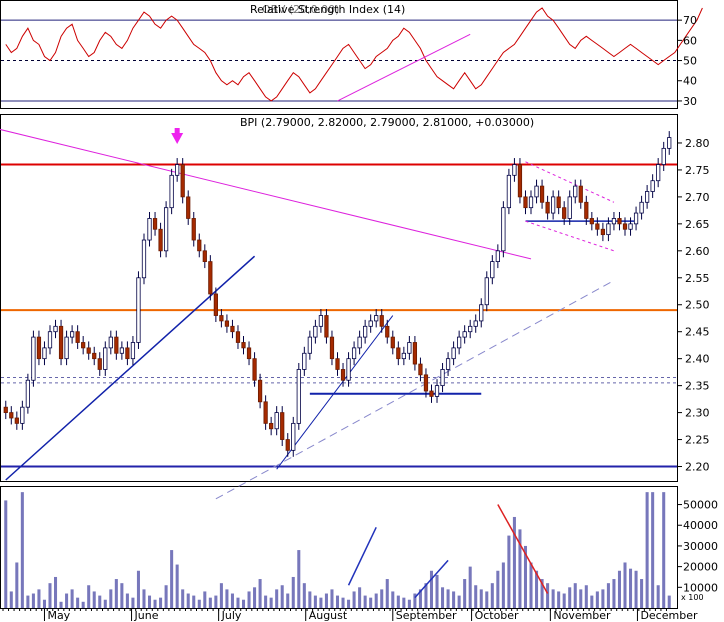 The height and width of the screenshot is (622, 724). I want to click on month-label: August, so click(328, 615).